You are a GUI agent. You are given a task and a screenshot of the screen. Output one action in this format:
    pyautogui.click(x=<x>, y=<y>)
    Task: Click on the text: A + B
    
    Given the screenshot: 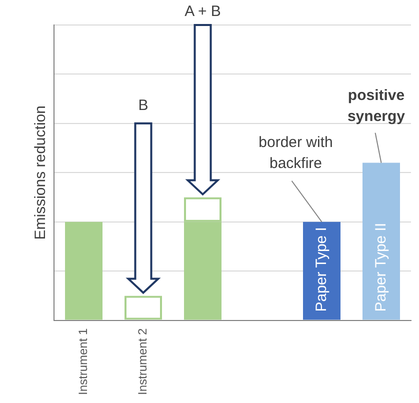 What is the action you would take?
    pyautogui.click(x=203, y=12)
    